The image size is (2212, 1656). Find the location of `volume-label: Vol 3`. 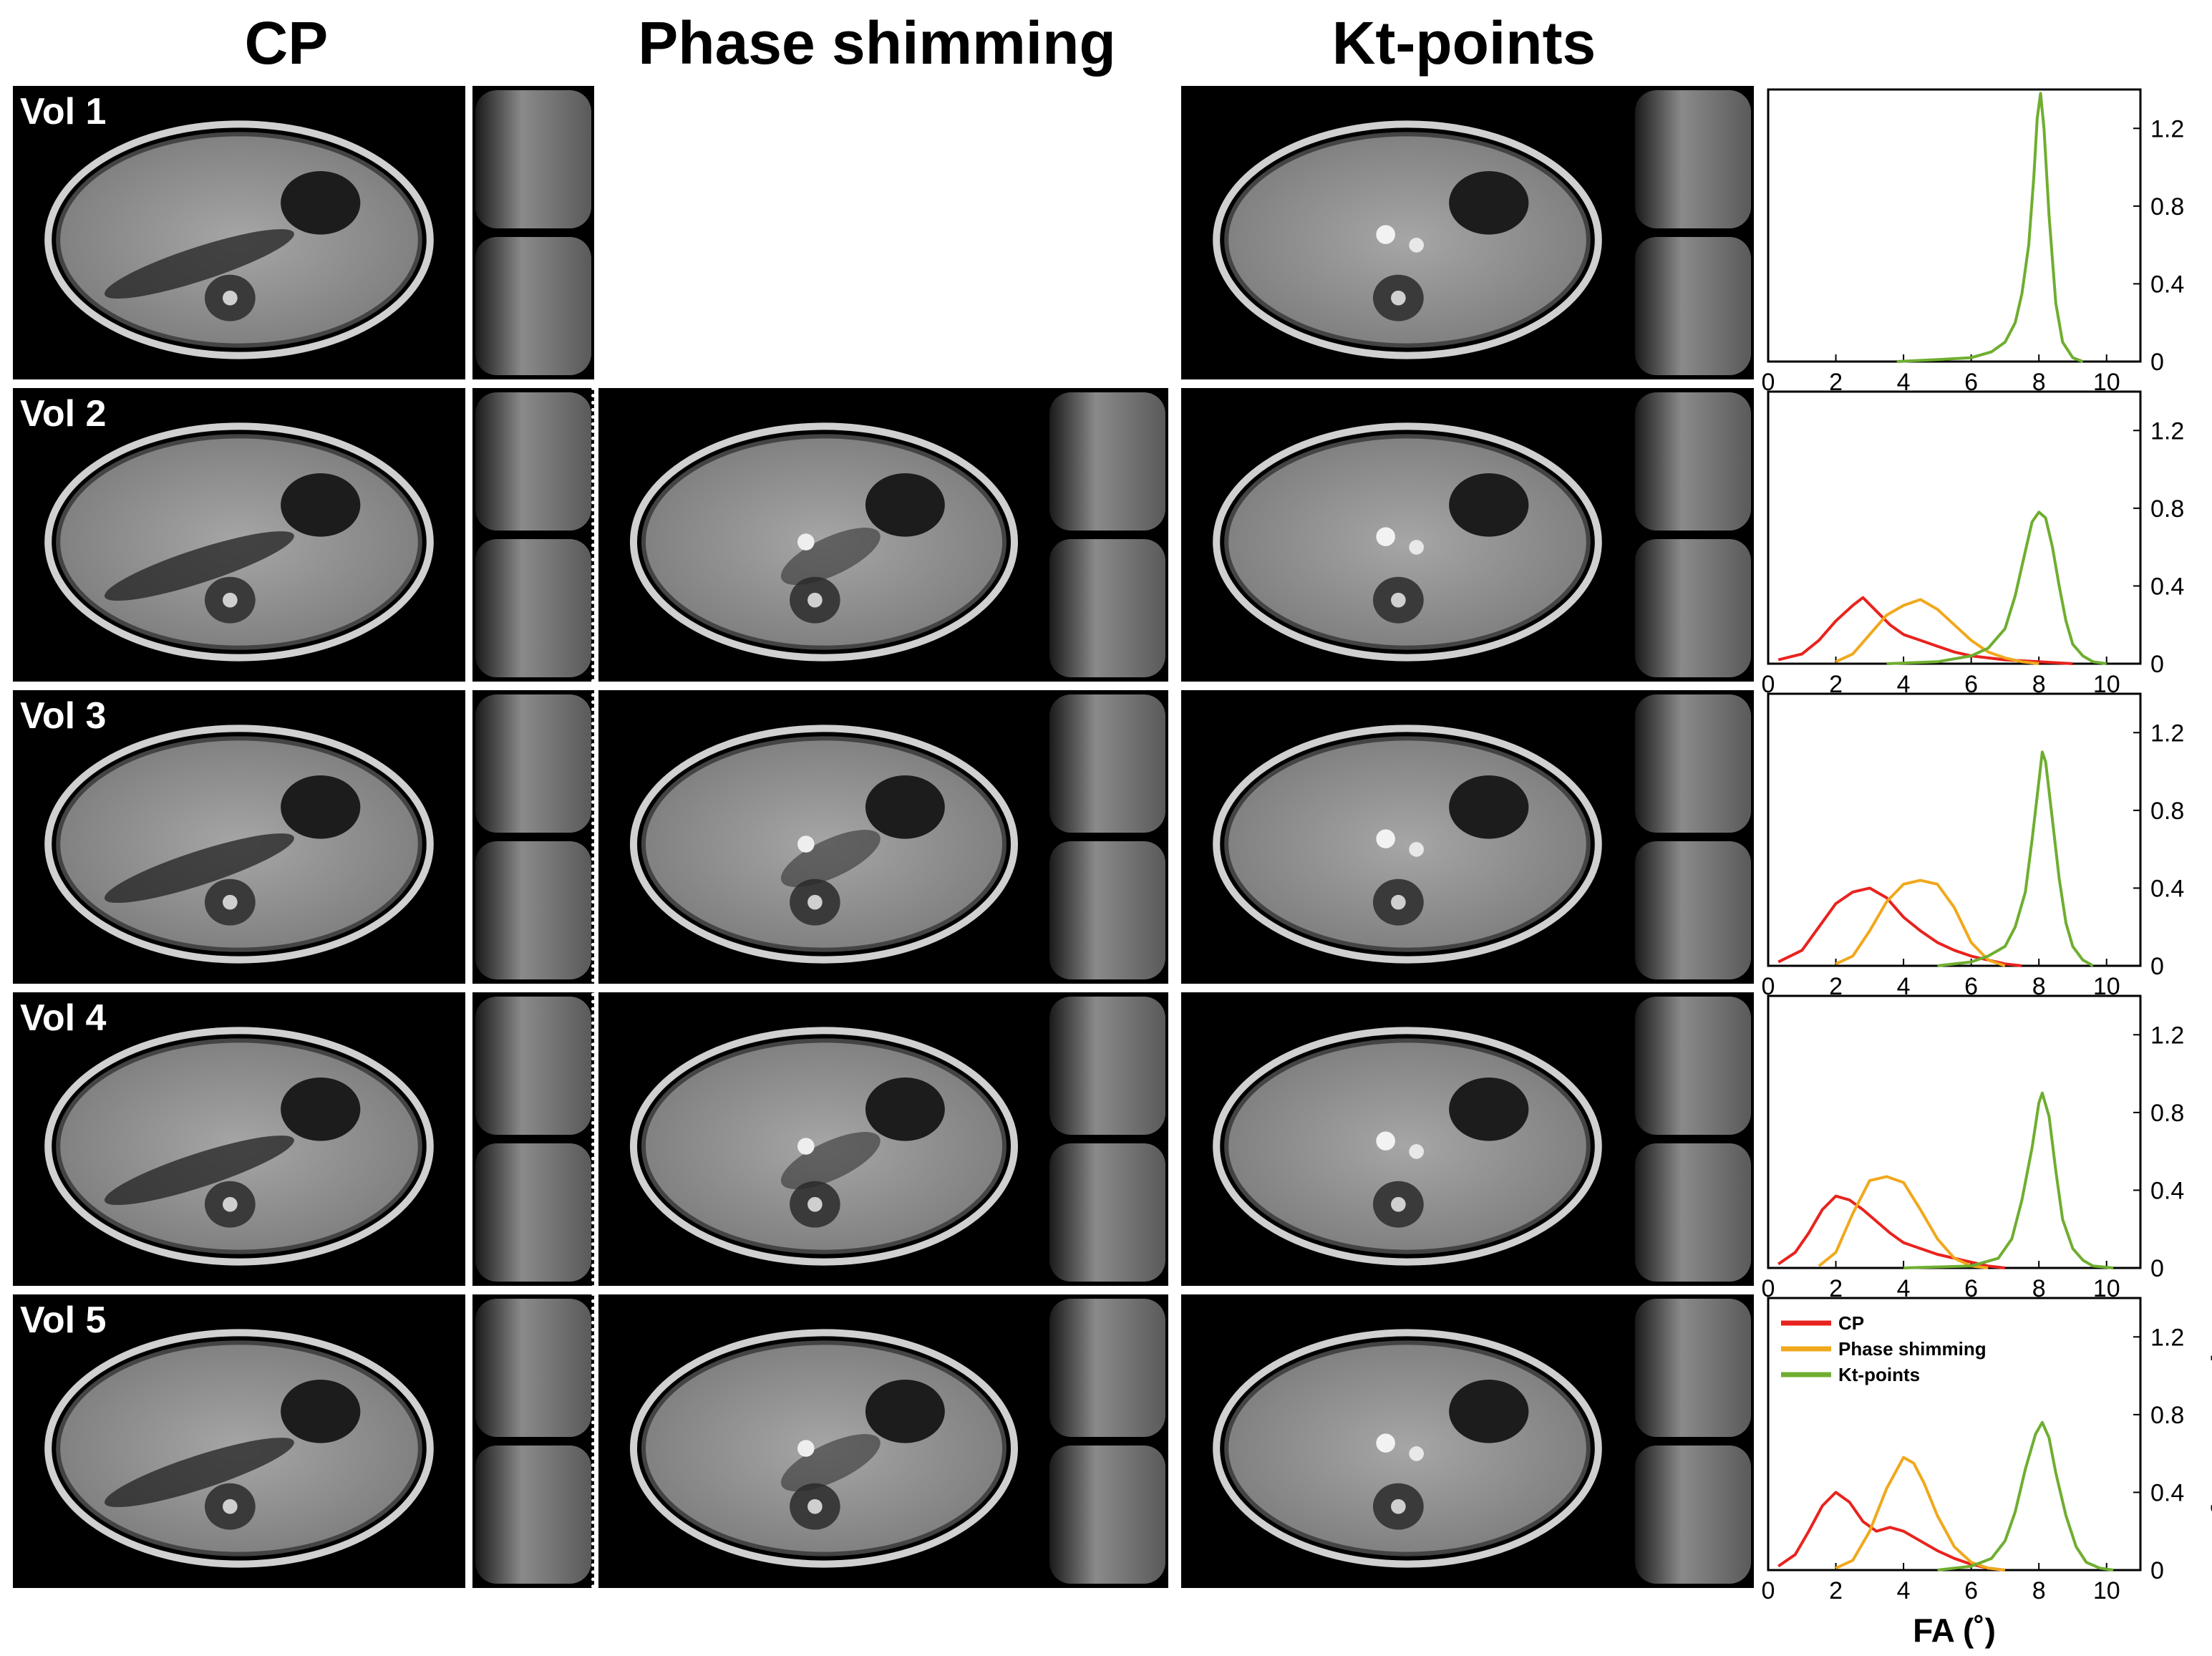

volume-label: Vol 3 is located at coordinates (64, 716).